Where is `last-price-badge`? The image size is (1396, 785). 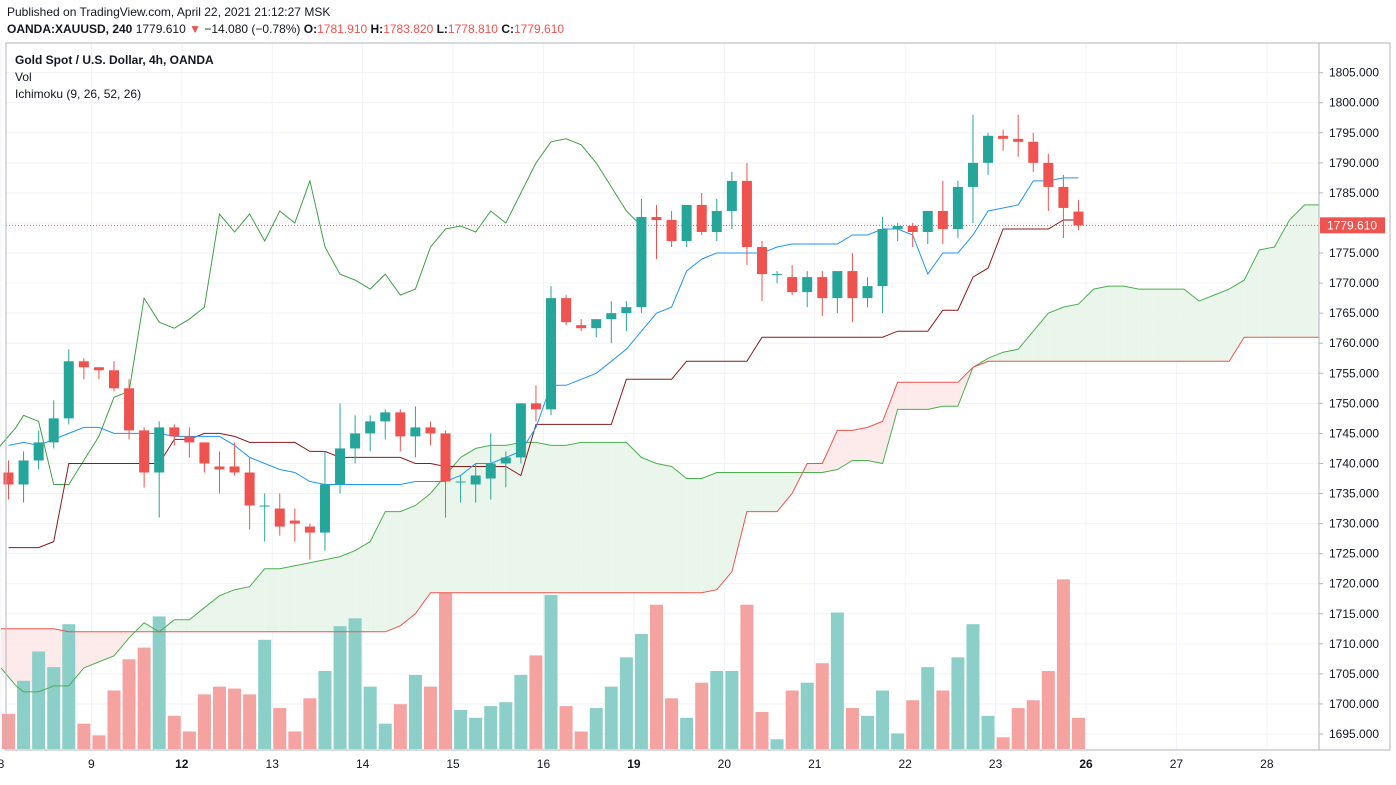 last-price-badge is located at coordinates (1352, 225).